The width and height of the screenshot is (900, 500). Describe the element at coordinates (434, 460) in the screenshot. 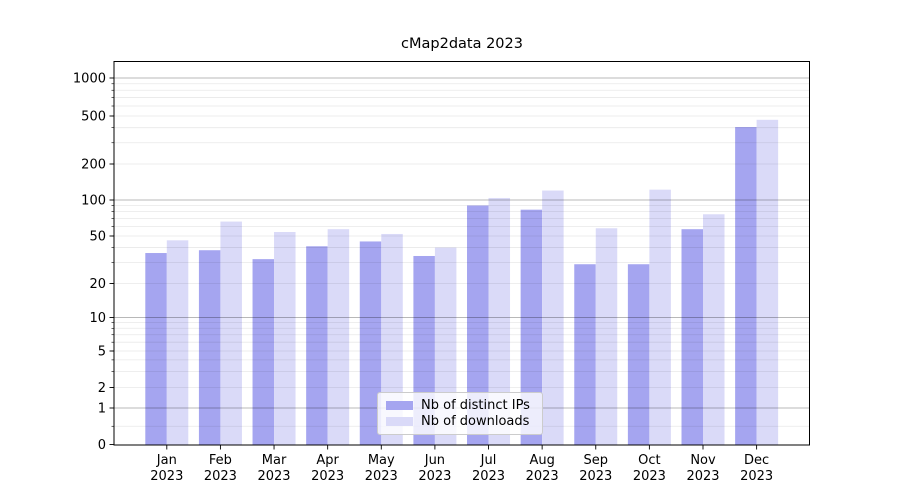

I see `x-tick-label-month: Jun` at that location.